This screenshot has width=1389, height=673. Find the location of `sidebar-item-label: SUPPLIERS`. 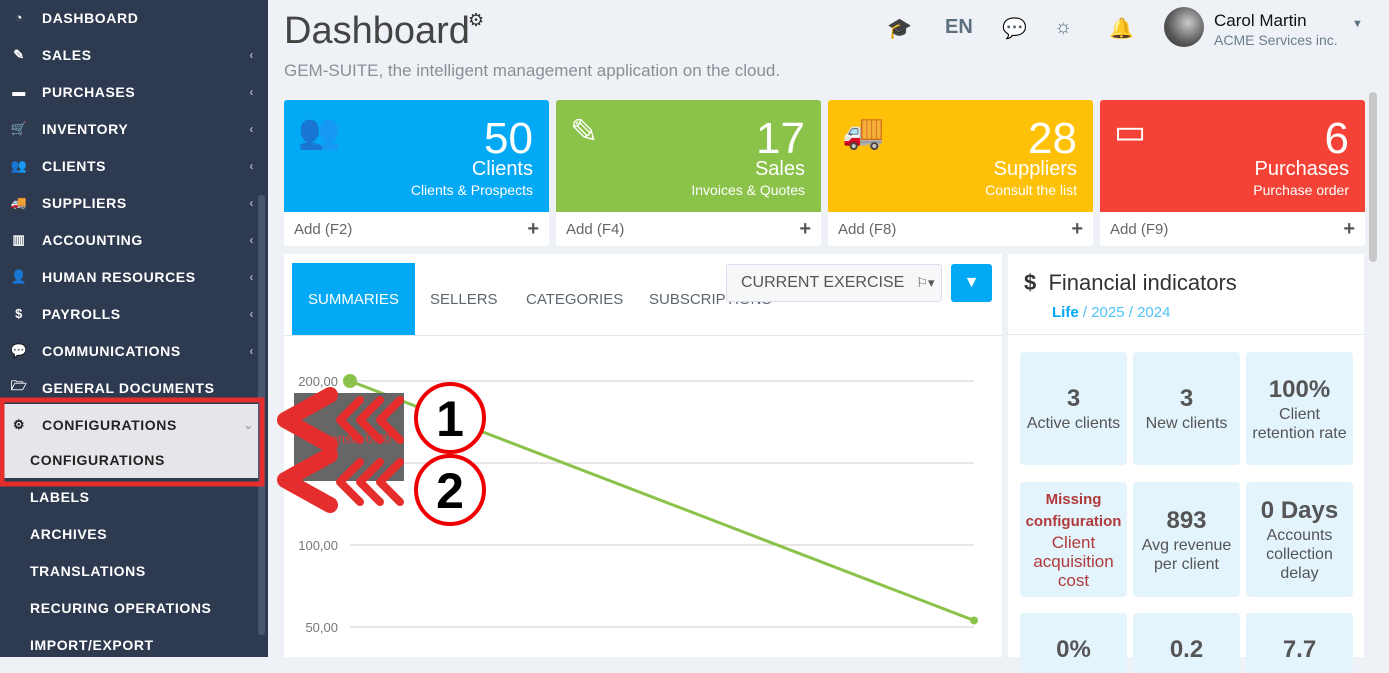

sidebar-item-label: SUPPLIERS is located at coordinates (84, 202).